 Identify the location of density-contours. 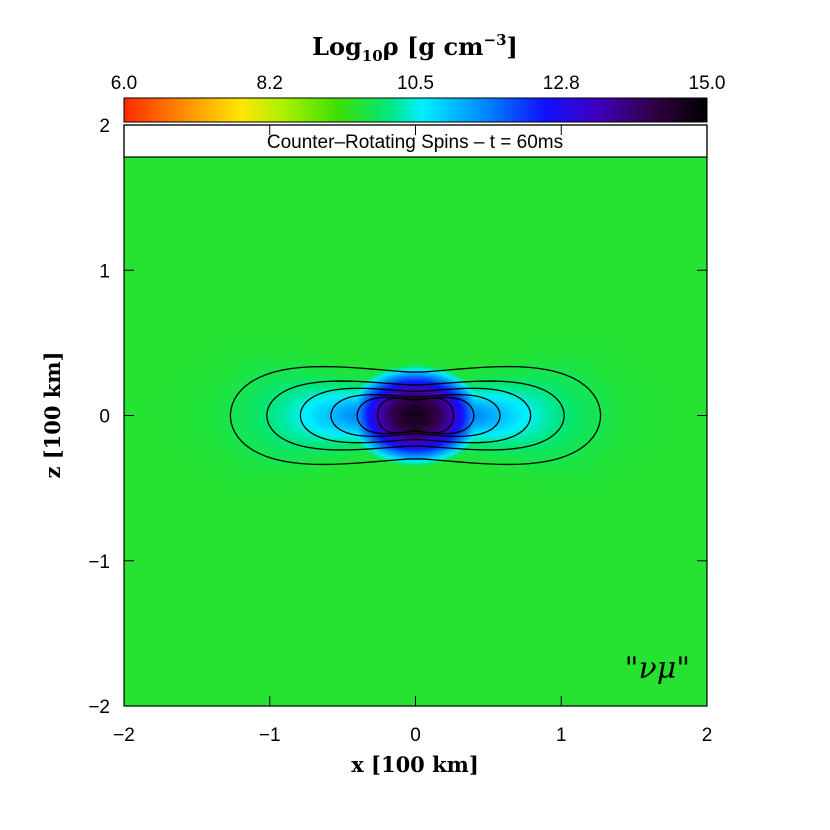
(415, 415).